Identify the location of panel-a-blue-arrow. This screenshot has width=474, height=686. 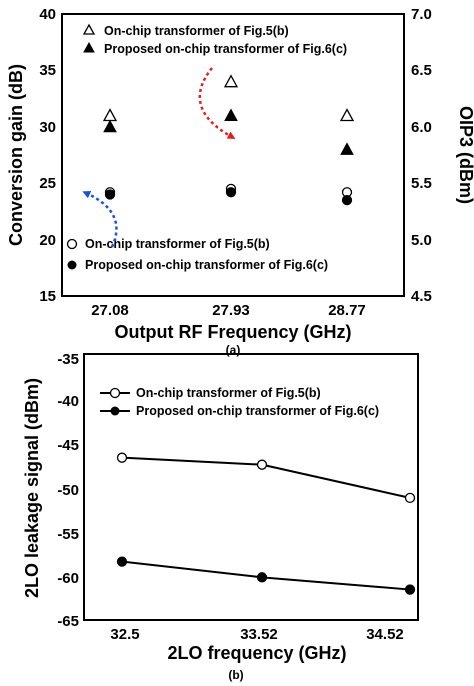
(100, 219).